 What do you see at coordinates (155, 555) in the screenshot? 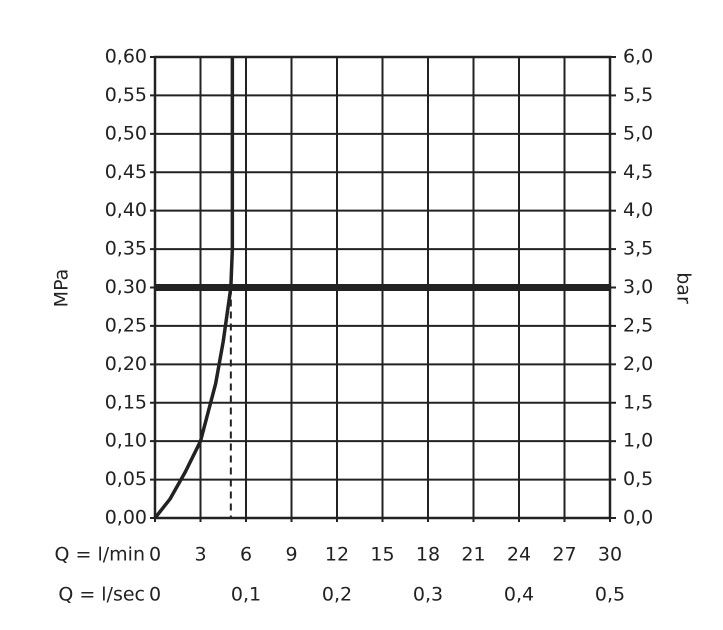
I see `x-tick-label: 0` at bounding box center [155, 555].